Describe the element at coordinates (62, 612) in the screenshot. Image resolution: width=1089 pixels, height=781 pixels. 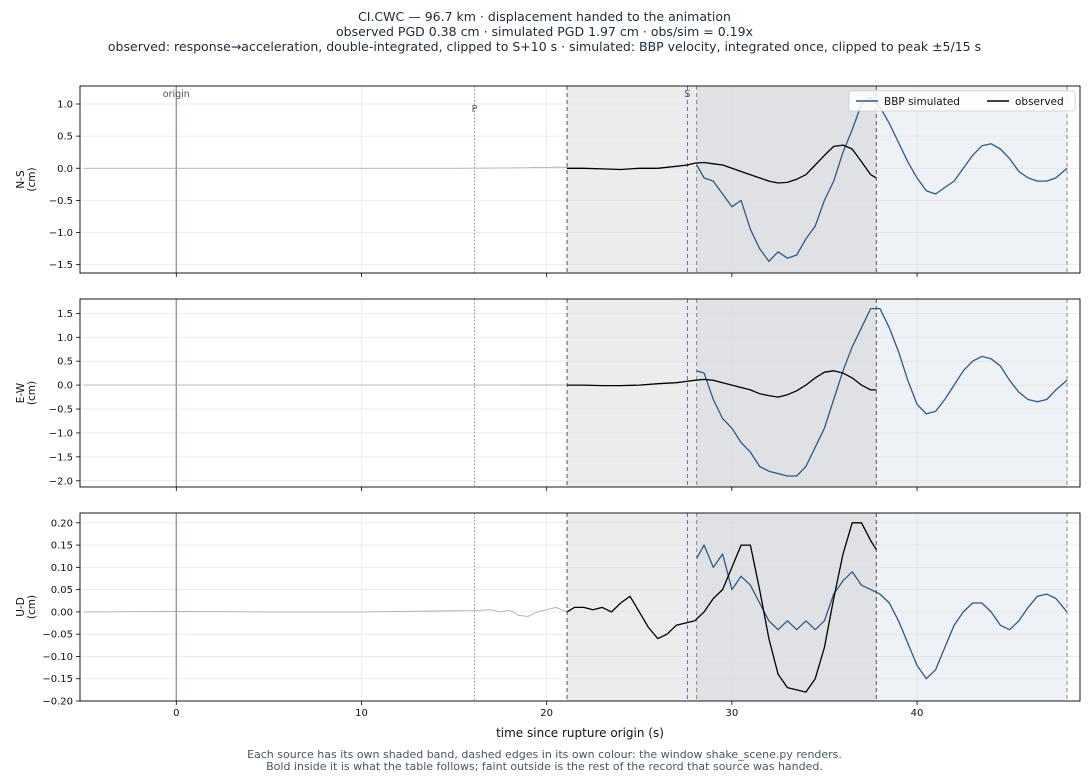
I see `y-tick-label: 0.00` at that location.